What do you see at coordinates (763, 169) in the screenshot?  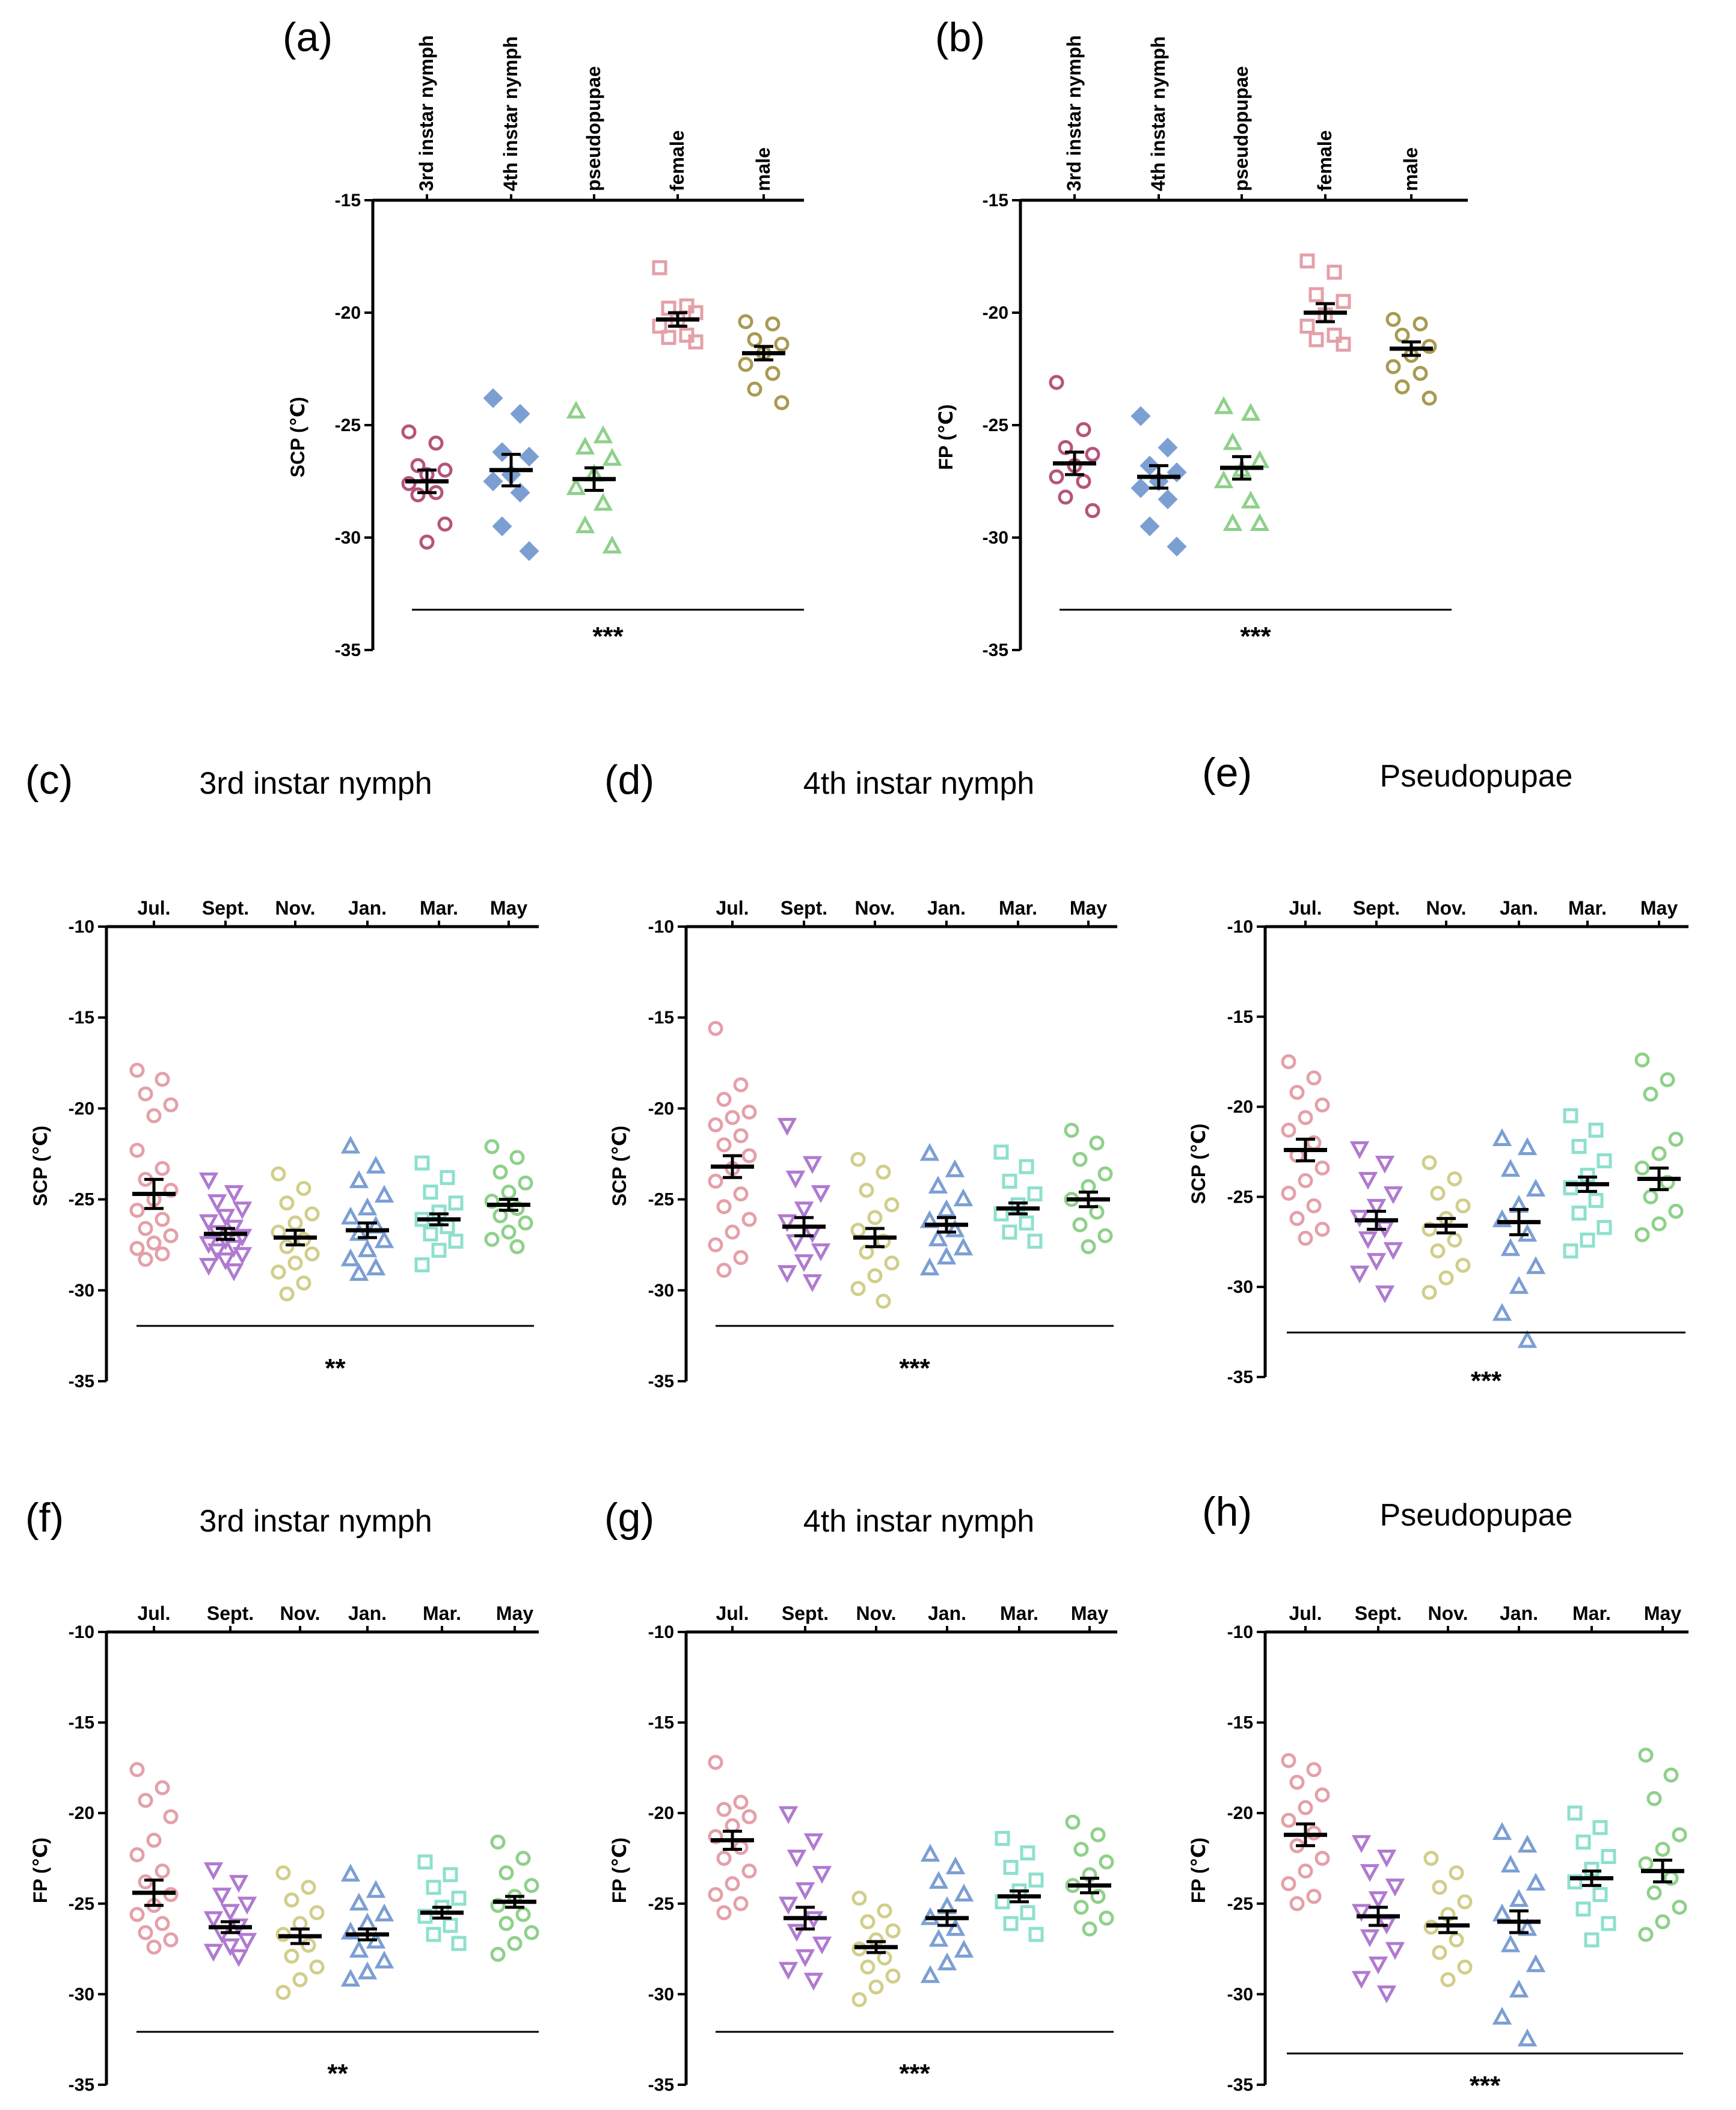 I see `category-label: male` at bounding box center [763, 169].